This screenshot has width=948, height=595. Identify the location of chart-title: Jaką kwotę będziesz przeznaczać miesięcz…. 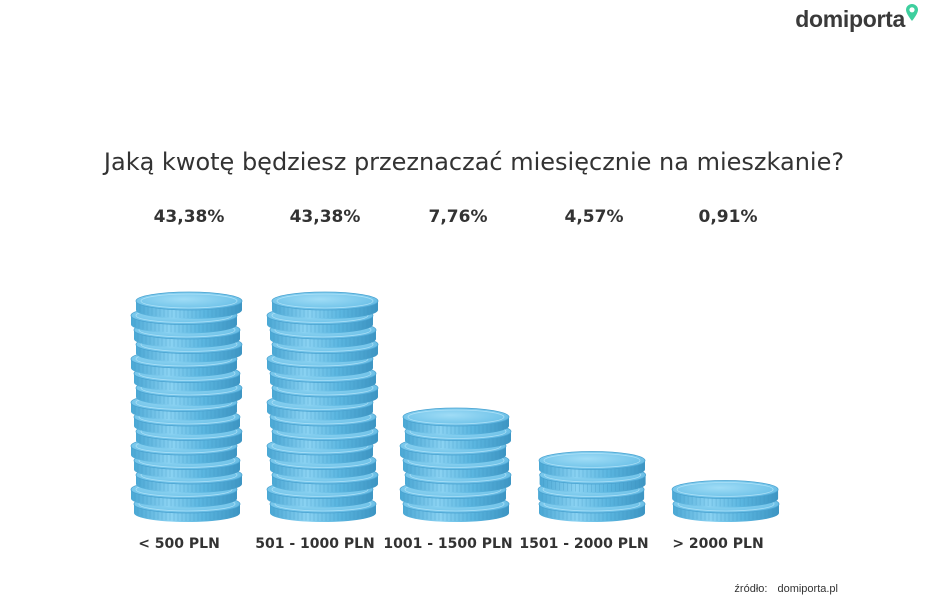
(474, 162).